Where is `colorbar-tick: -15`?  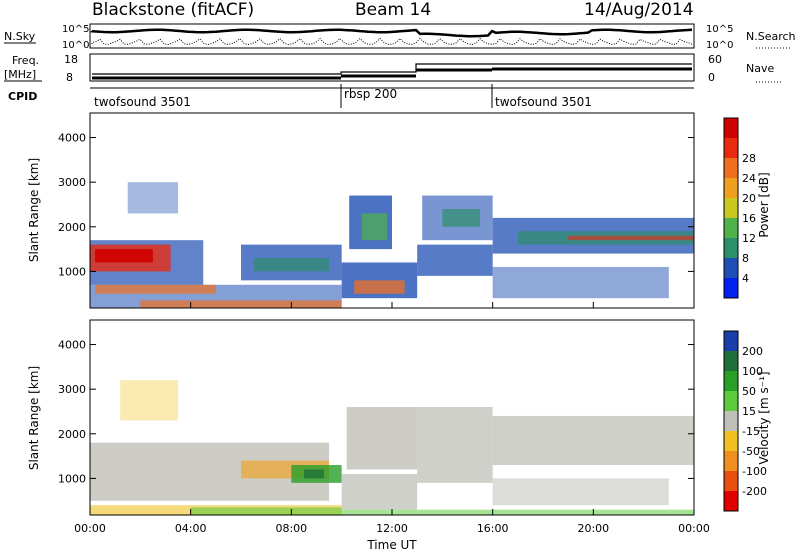
colorbar-tick: -15 is located at coordinates (751, 431).